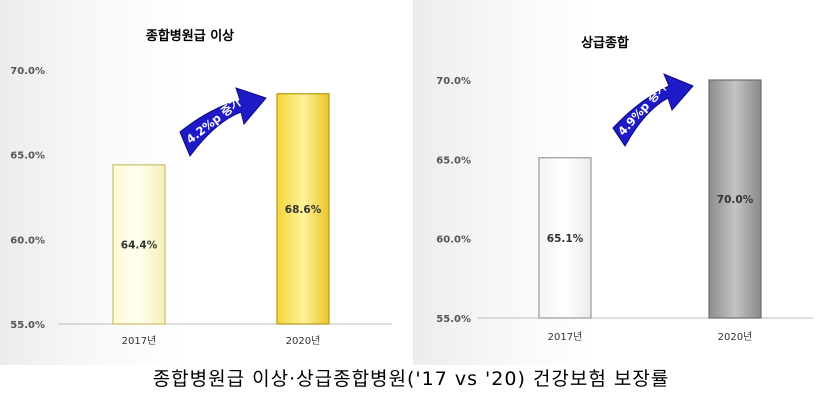 The image size is (822, 409). I want to click on arrow-annotation: 4.9%p 증가, so click(642, 109).